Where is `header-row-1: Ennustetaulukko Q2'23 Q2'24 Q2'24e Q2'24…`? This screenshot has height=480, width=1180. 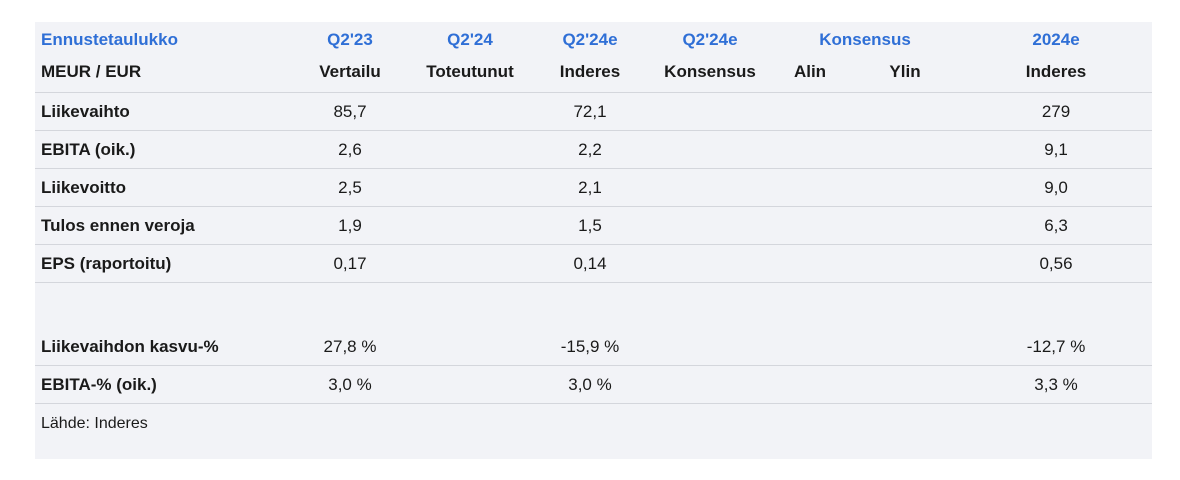
header-row-1: Ennustetaulukko Q2'23 Q2'24 Q2'24e Q2'24… is located at coordinates (593, 40).